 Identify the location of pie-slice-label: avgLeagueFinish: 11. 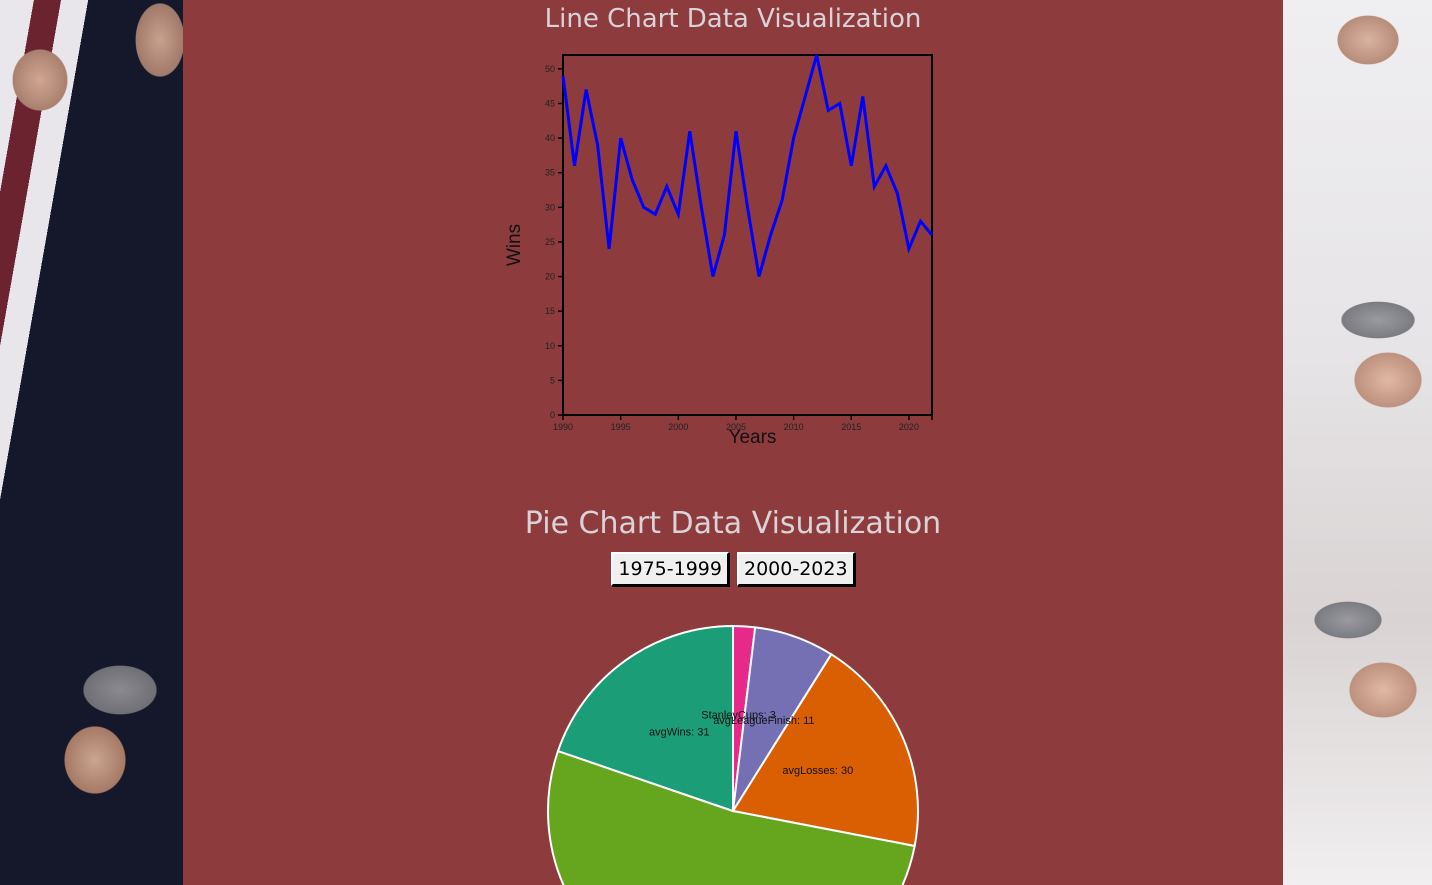
(763, 721).